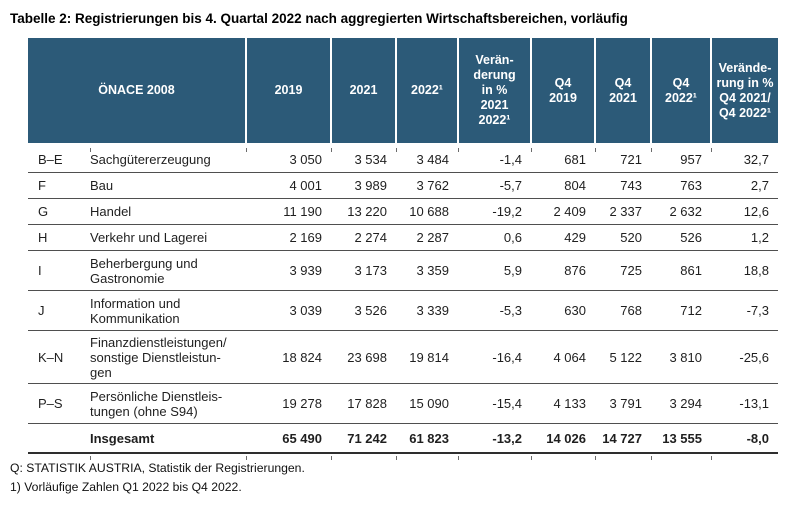  What do you see at coordinates (427, 211) in the screenshot?
I see `cell-value: 10 688` at bounding box center [427, 211].